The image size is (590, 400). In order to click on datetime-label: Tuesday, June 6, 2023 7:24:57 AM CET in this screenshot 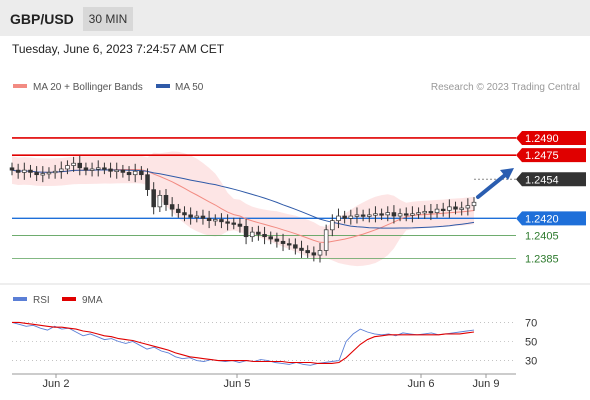, I will do `click(118, 49)`.